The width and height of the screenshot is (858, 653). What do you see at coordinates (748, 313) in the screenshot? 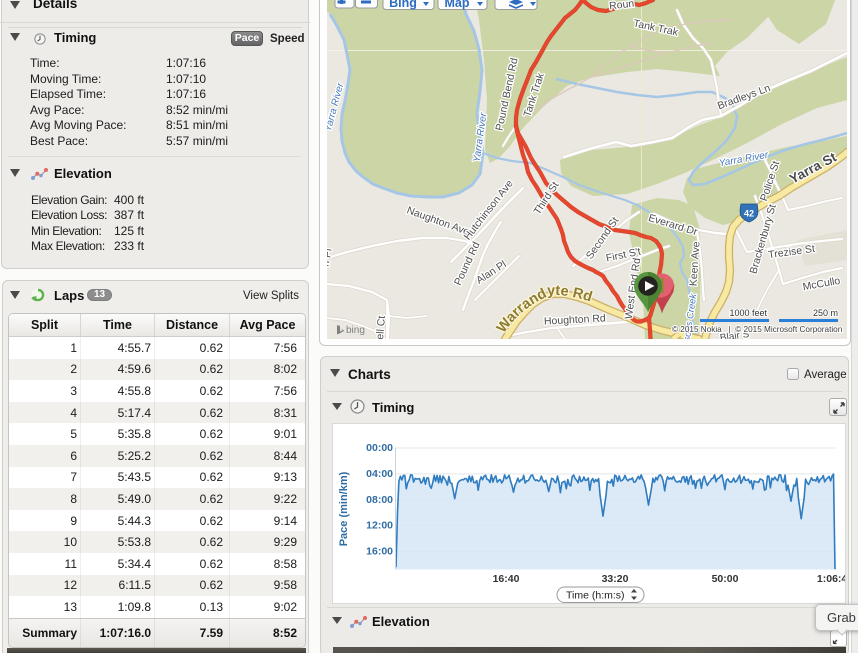
I see `svg-text: 1000 feet` at bounding box center [748, 313].